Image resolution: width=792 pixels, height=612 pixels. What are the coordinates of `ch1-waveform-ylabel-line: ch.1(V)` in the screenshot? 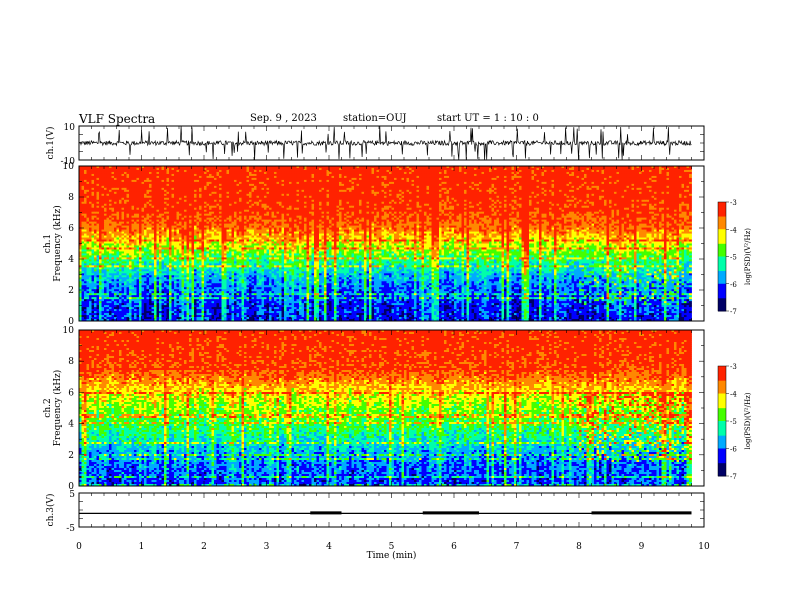 It's located at (50, 143).